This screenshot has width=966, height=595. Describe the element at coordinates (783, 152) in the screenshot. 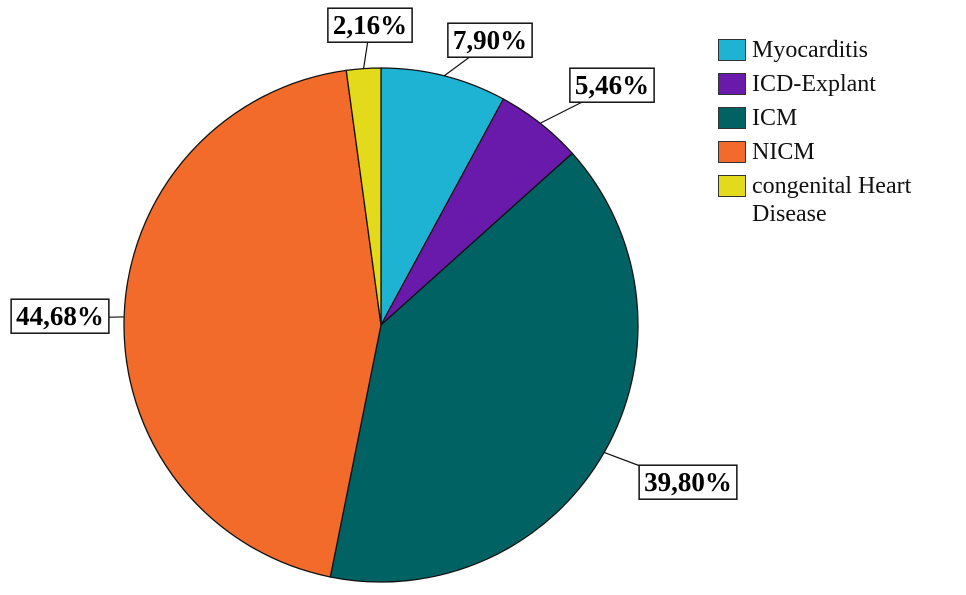

I see `legend-label: NICM` at that location.